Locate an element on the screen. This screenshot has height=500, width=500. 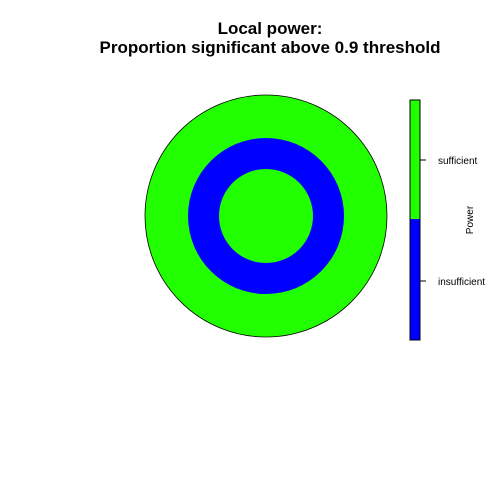
chart-title-line-1: Local power: is located at coordinates (270, 28).